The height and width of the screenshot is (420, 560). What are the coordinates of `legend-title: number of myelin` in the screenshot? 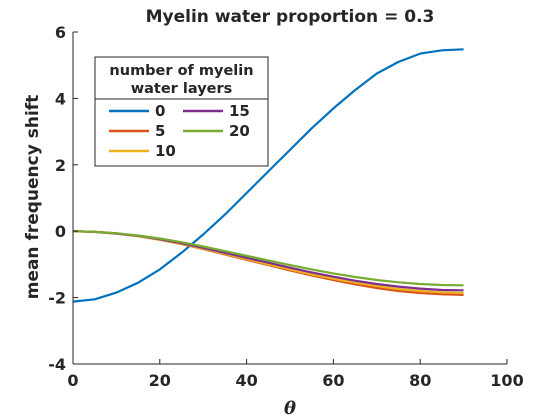 It's located at (181, 71).